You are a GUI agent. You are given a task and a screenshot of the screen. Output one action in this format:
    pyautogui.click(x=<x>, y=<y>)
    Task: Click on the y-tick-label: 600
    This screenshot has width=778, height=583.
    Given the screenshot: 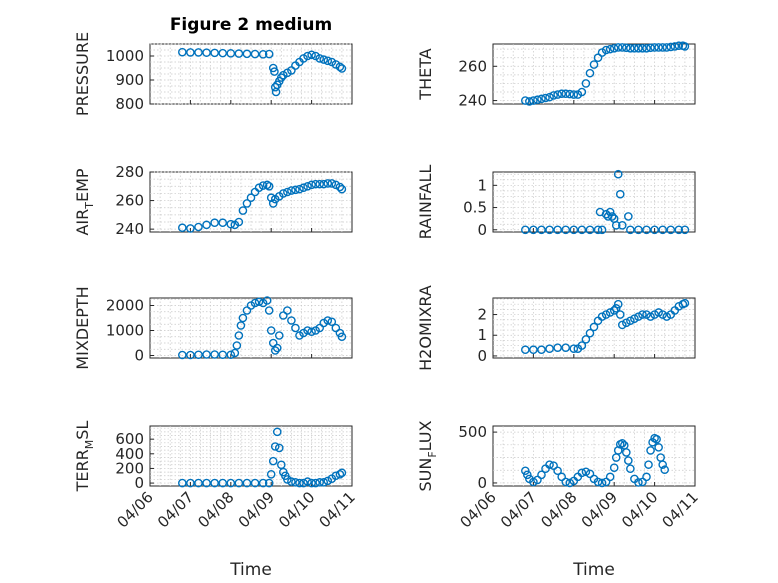 What is the action you would take?
    pyautogui.click(x=129, y=439)
    